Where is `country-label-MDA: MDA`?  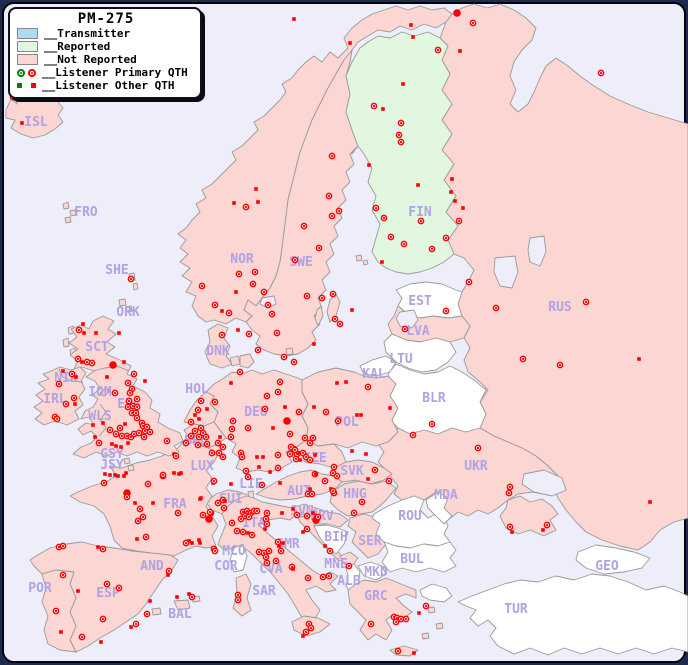 country-label-MDA: MDA is located at coordinates (446, 495).